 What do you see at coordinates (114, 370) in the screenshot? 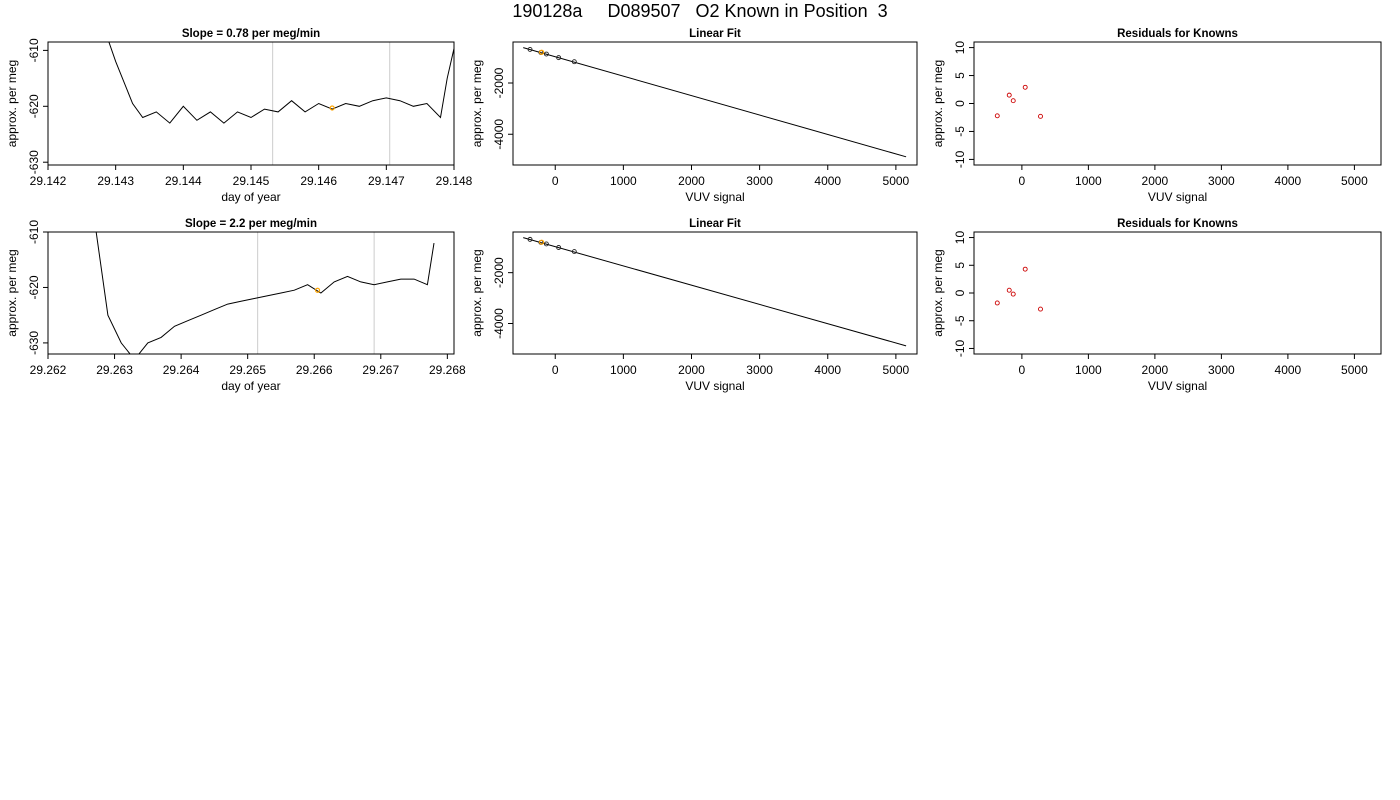
I see `x-tick-label: 29.263` at bounding box center [114, 370].